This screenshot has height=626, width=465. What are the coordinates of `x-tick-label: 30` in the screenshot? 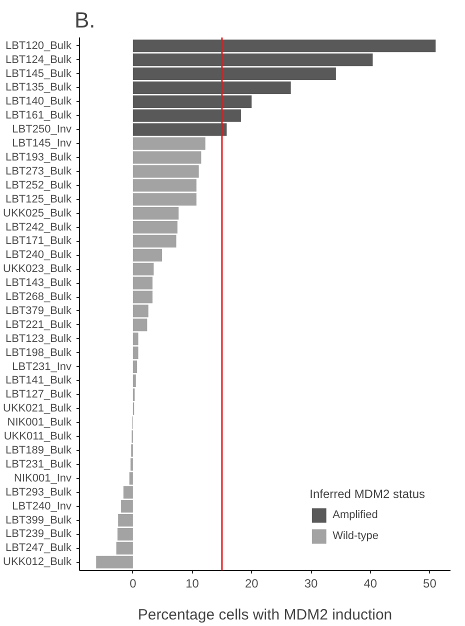 It's located at (311, 583).